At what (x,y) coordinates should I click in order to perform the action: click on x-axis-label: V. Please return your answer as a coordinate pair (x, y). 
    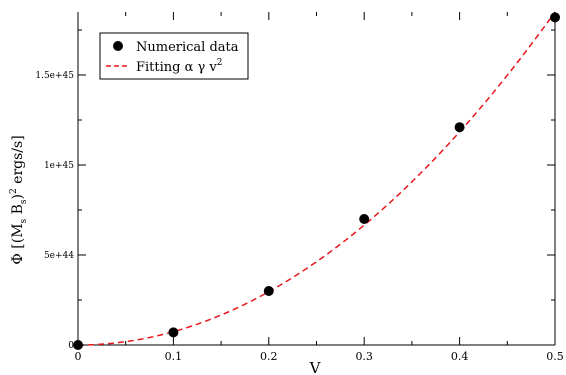
    Looking at the image, I should click on (315, 367).